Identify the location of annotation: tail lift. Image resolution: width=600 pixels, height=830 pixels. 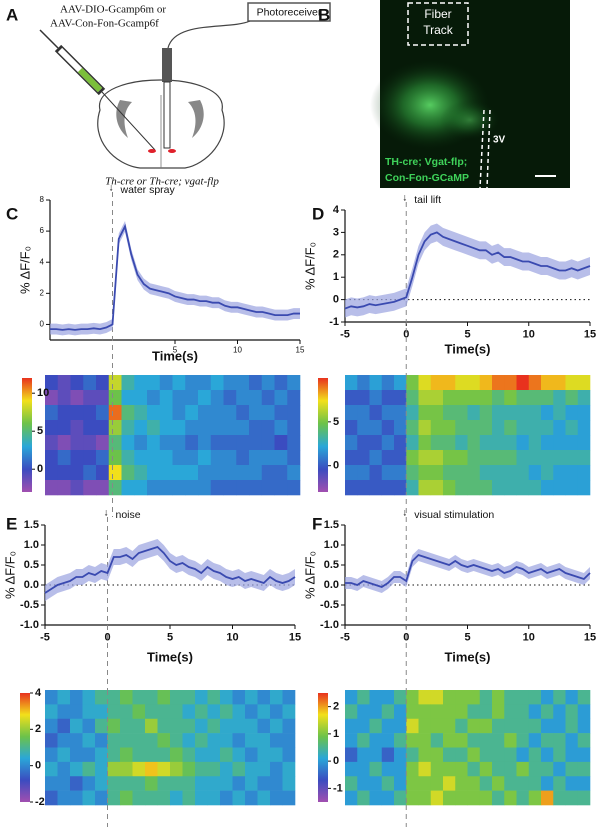
(427, 200).